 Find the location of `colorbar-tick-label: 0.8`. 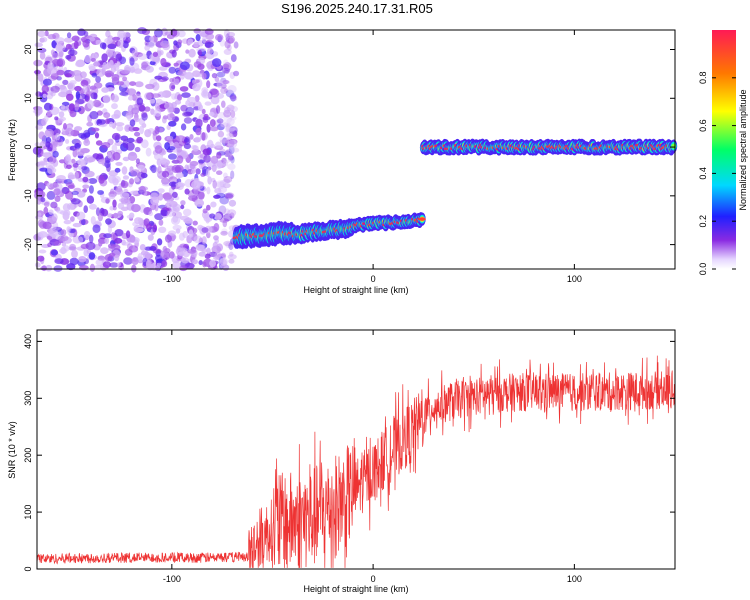

colorbar-tick-label: 0.8 is located at coordinates (703, 78).